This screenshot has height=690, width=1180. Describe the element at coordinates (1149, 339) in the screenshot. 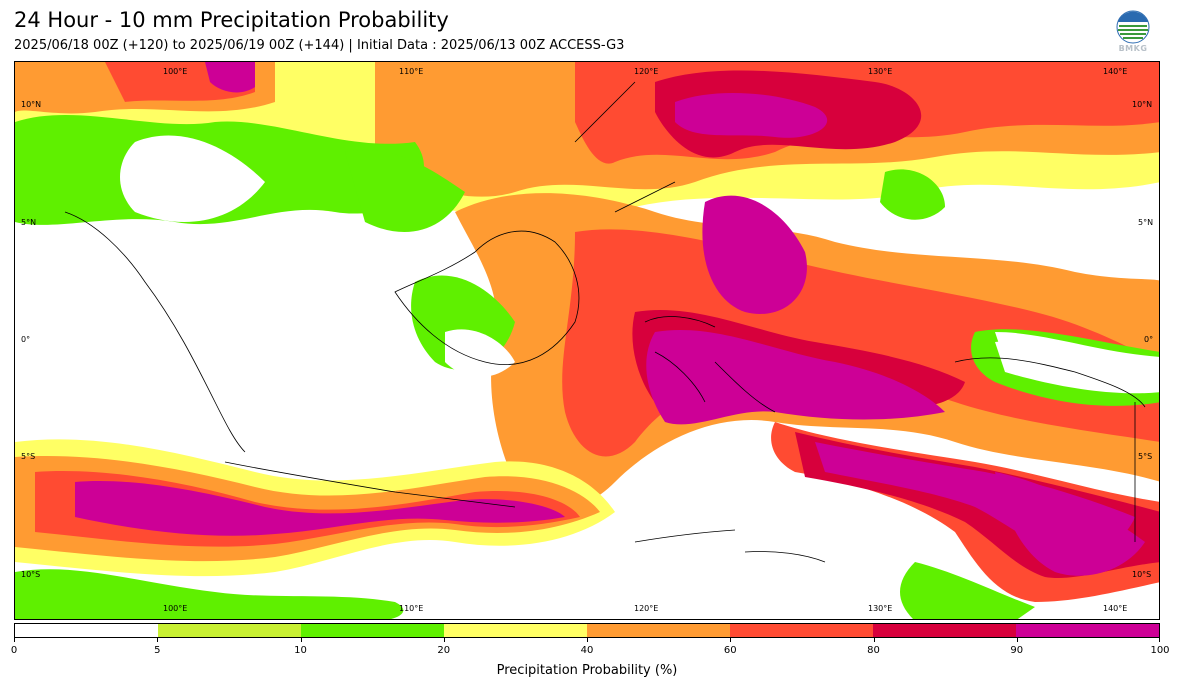

I see `lat-label-right-0: 0°` at that location.